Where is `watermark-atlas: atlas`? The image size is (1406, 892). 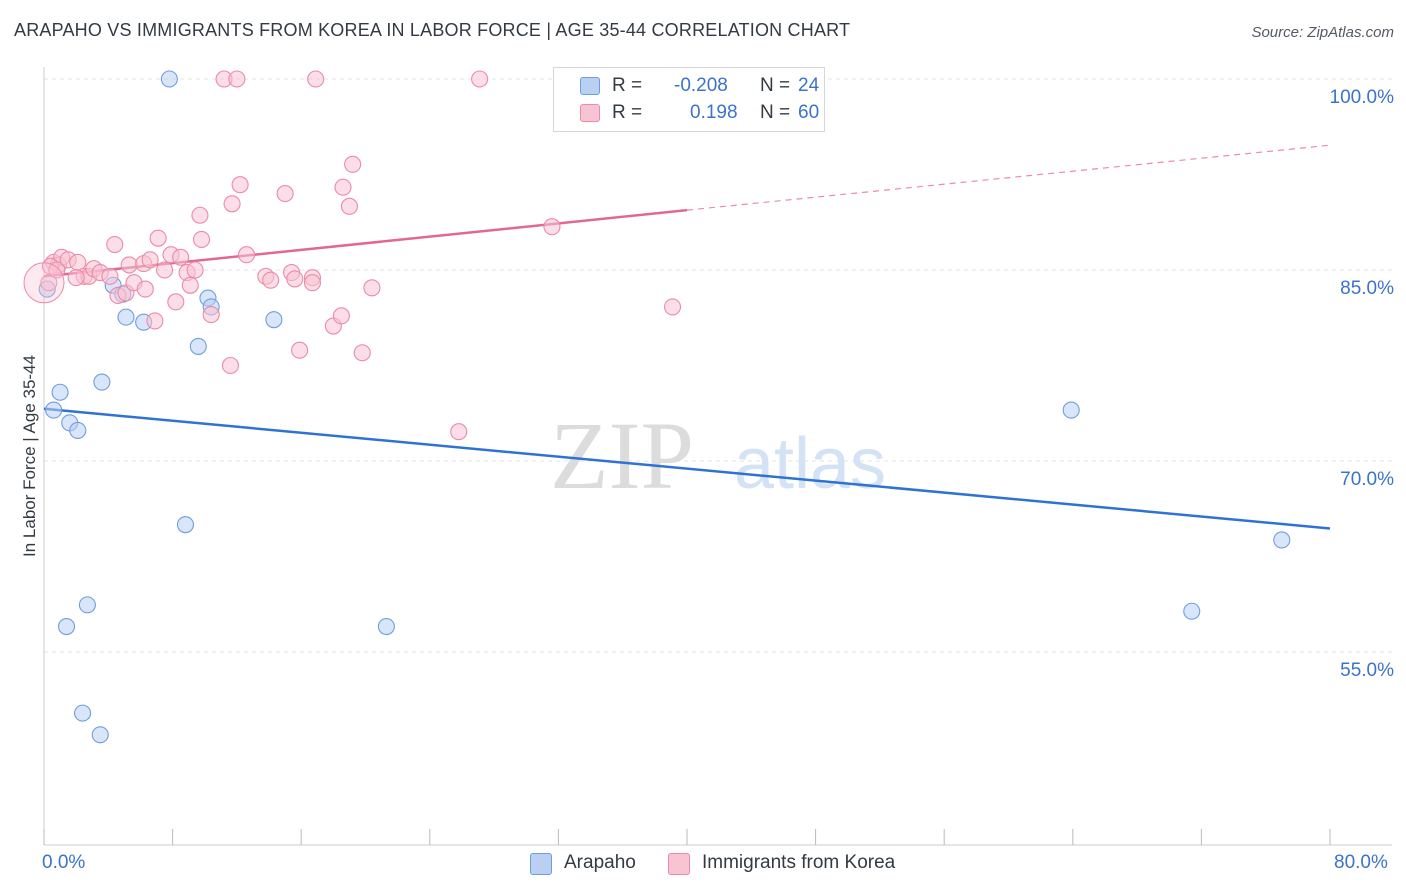
watermark-atlas: atlas is located at coordinates (810, 464).